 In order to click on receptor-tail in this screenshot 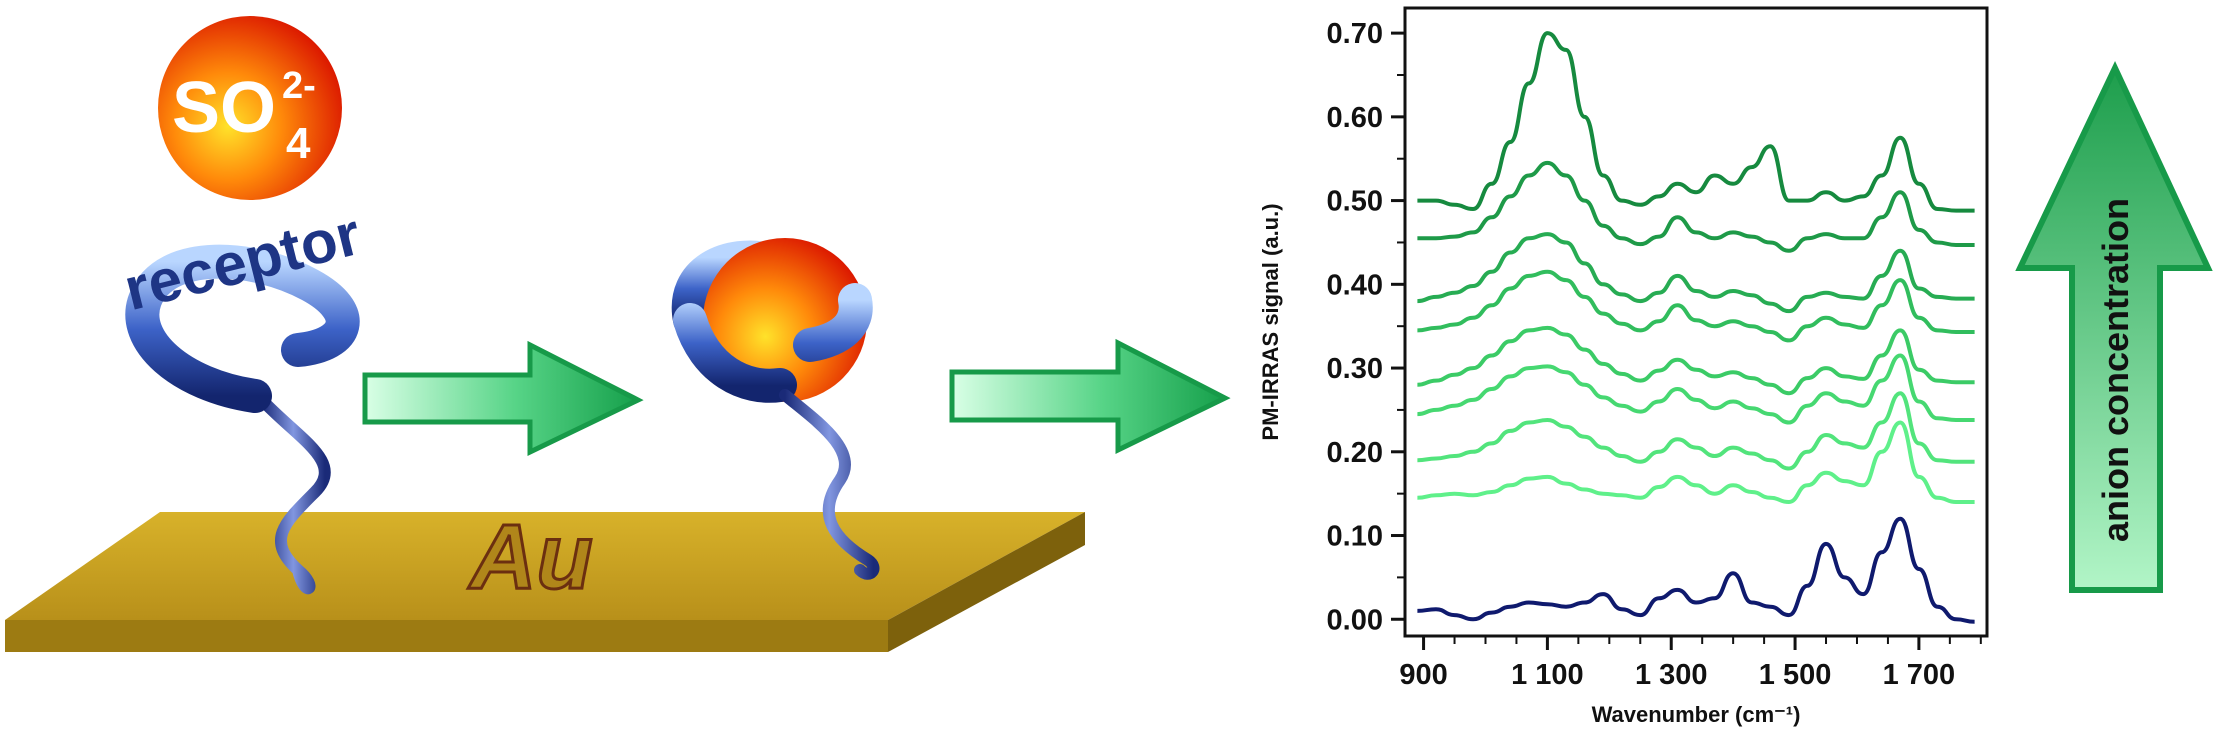, I will do `click(293, 494)`.